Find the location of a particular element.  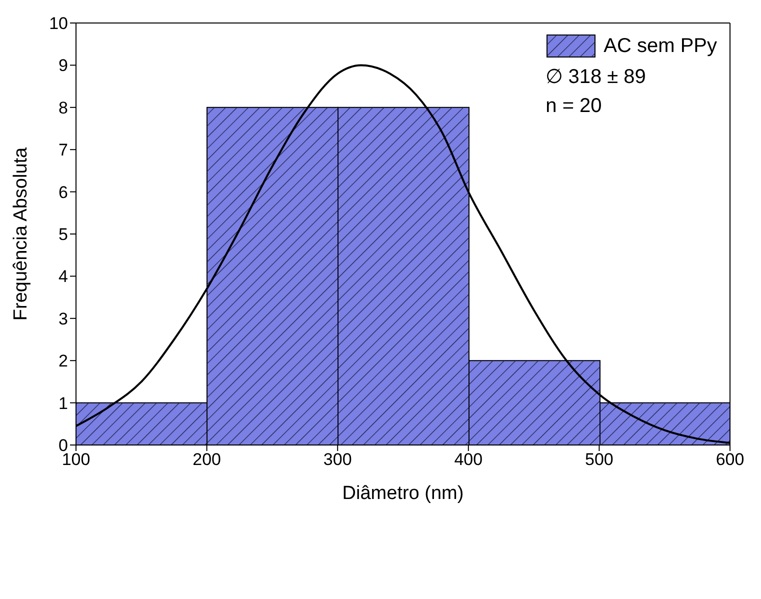

x-tick-label: 400 is located at coordinates (468, 460).